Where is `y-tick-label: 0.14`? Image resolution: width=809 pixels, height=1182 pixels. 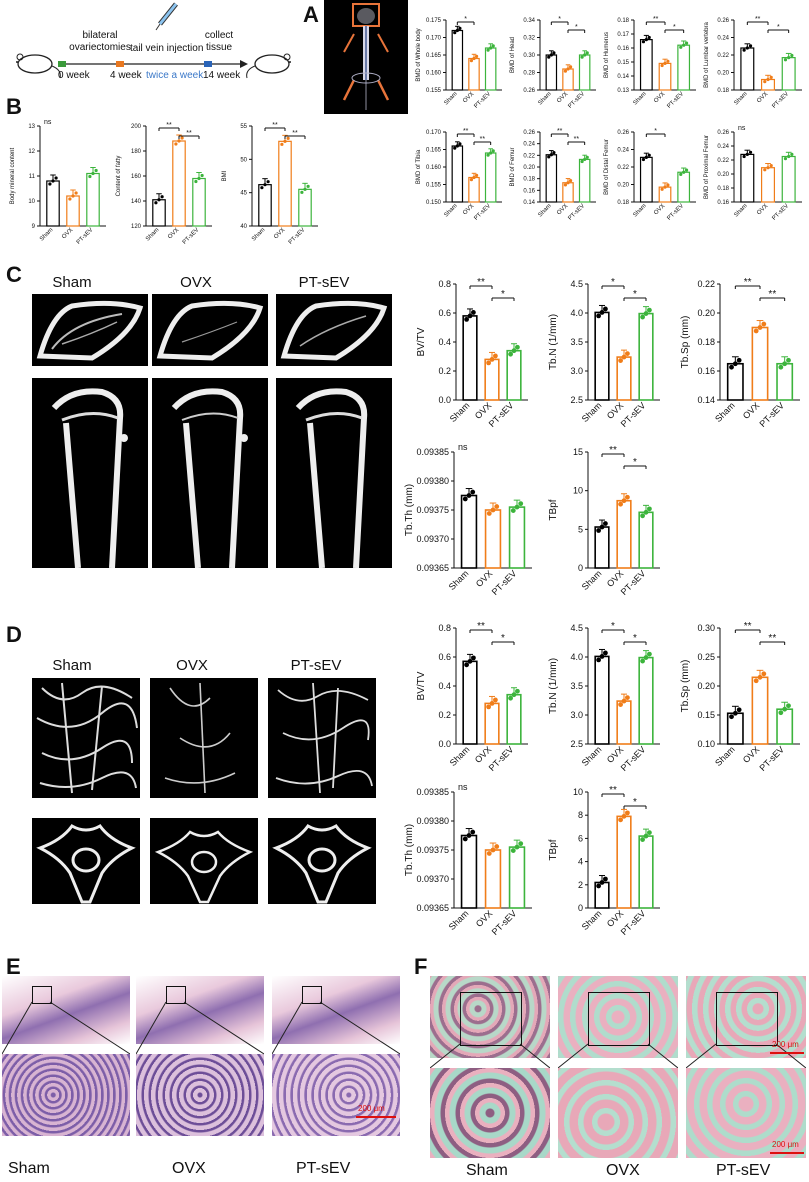 y-tick-label: 0.14 is located at coordinates (529, 203).